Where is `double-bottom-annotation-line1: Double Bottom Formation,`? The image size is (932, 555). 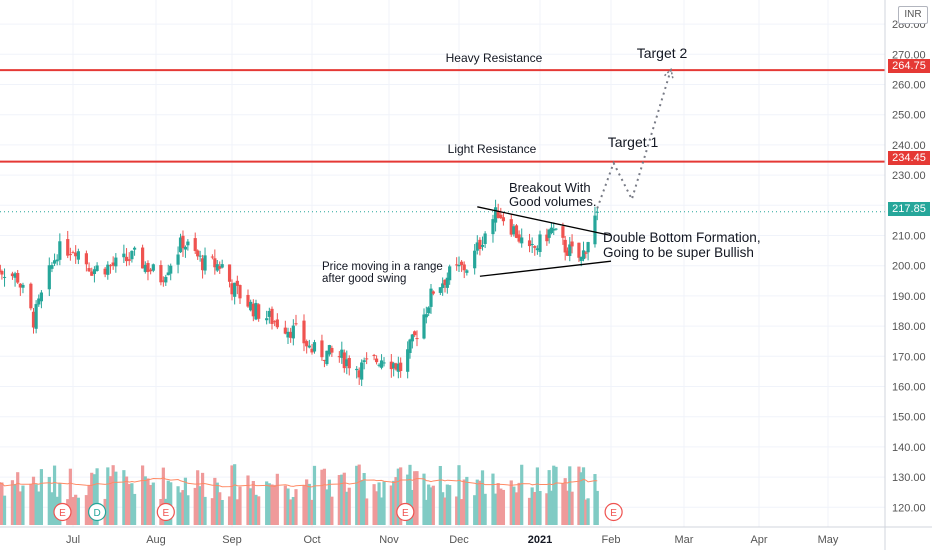 double-bottom-annotation-line1: Double Bottom Formation, is located at coordinates (682, 237).